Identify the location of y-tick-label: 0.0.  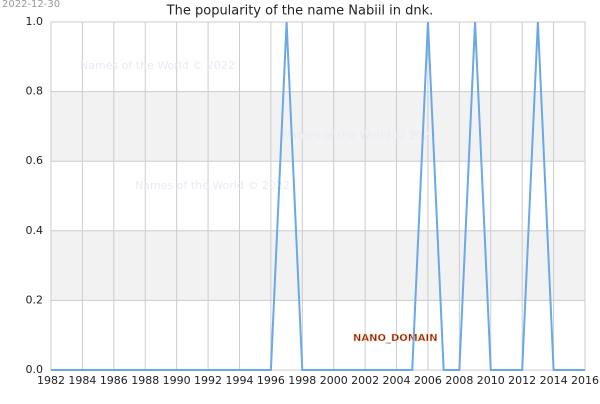
(35, 369).